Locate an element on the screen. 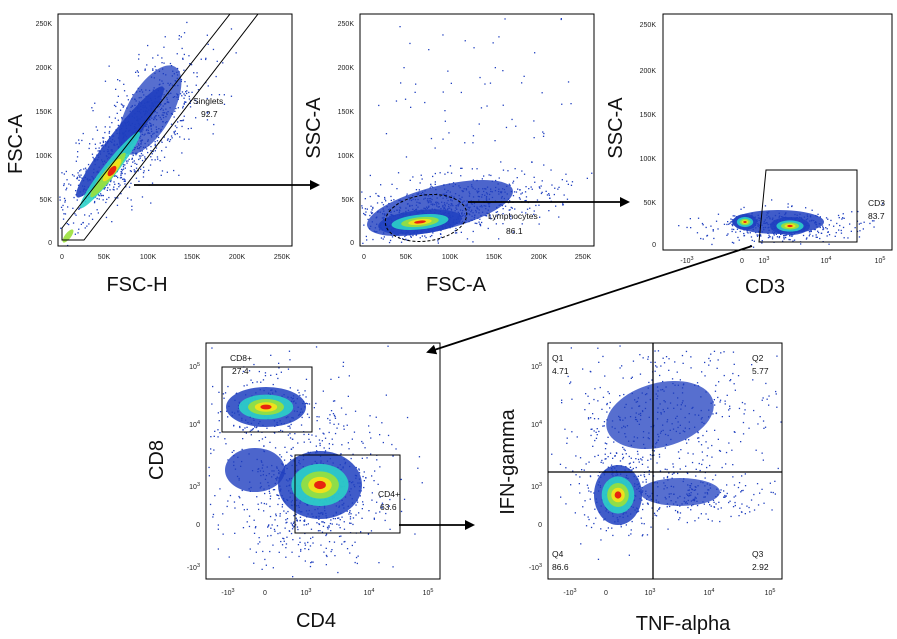  x-tick: 200K is located at coordinates (539, 257).